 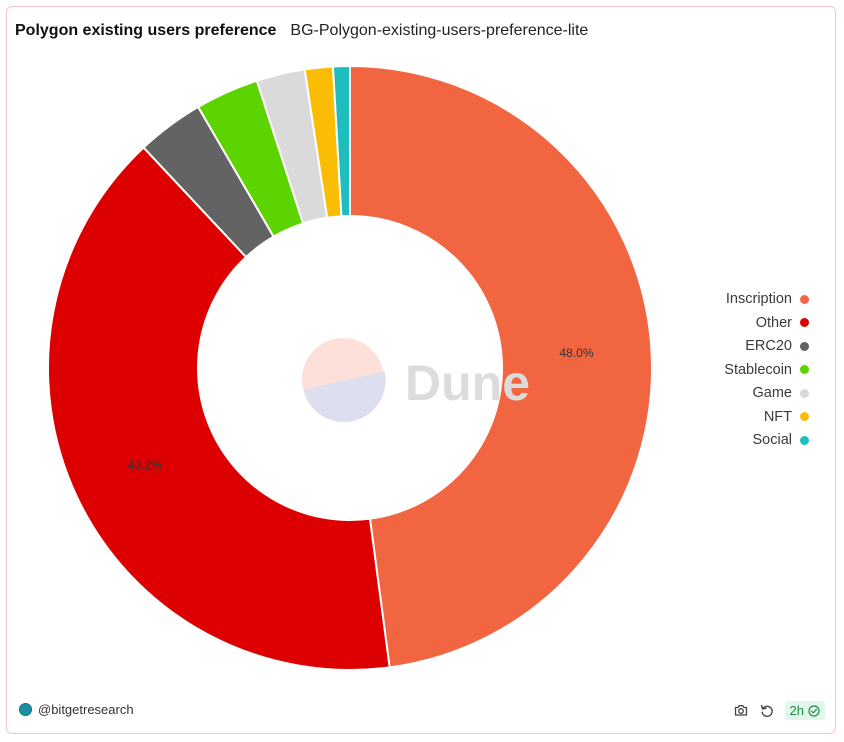 What do you see at coordinates (741, 711) in the screenshot?
I see `camera-icon` at bounding box center [741, 711].